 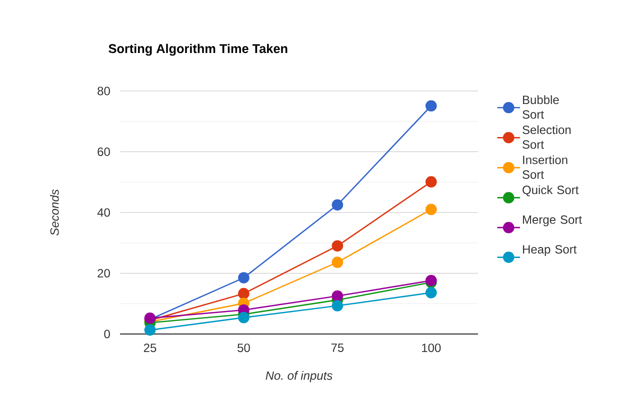 I want to click on y-tick-label: 20, so click(x=104, y=273).